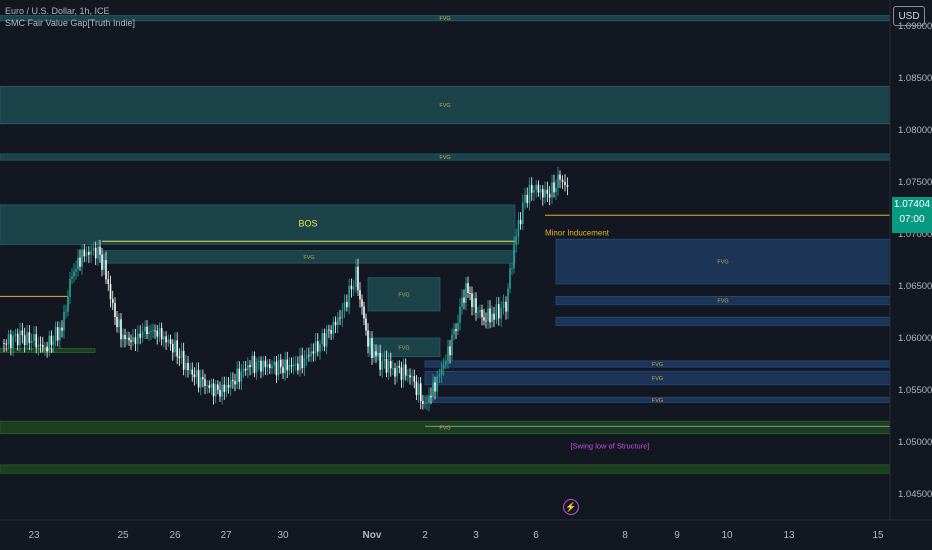 This screenshot has height=550, width=932. I want to click on lightning-bolt-icon: ⚡, so click(571, 507).